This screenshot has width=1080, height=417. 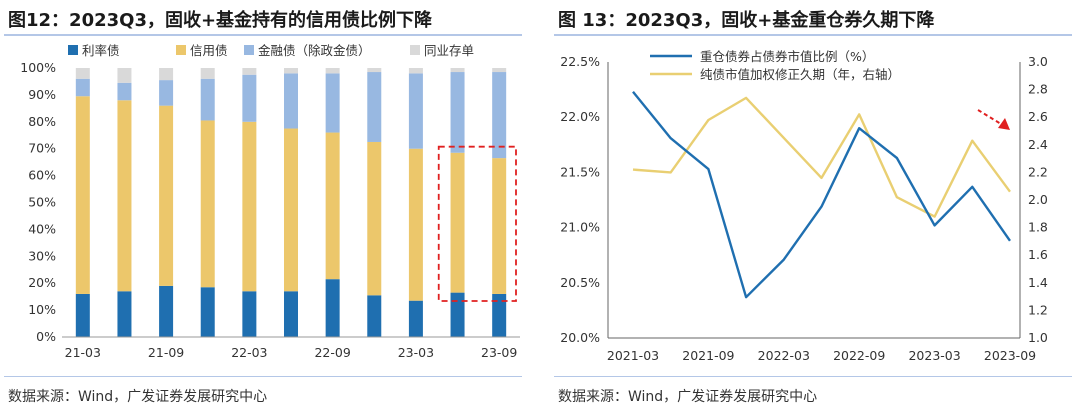 What do you see at coordinates (209, 50) in the screenshot?
I see `legend-label-2: 信用债` at bounding box center [209, 50].